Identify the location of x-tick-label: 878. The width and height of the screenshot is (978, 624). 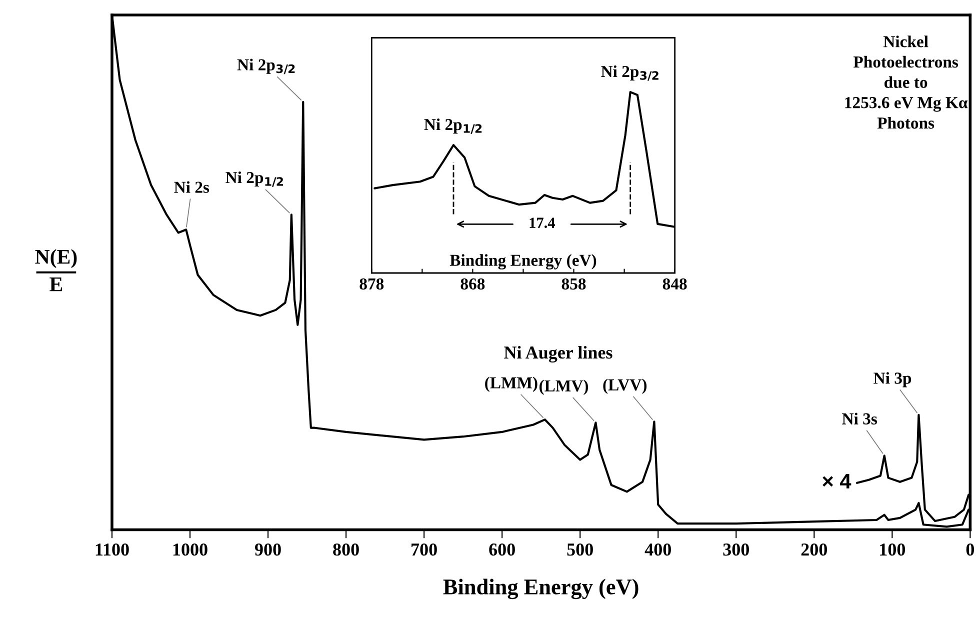
(372, 284).